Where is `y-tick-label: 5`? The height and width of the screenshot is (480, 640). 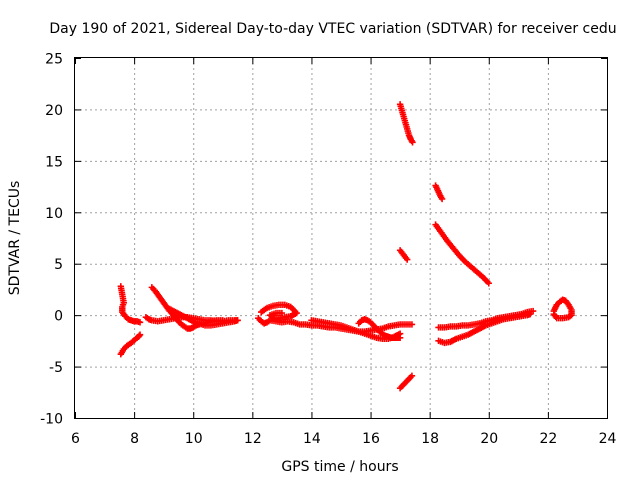 y-tick-label: 5 is located at coordinates (58, 265).